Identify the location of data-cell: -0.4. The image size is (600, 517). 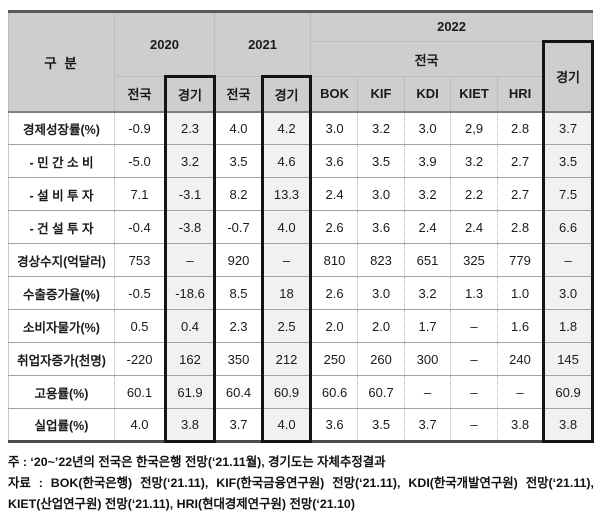
(140, 227).